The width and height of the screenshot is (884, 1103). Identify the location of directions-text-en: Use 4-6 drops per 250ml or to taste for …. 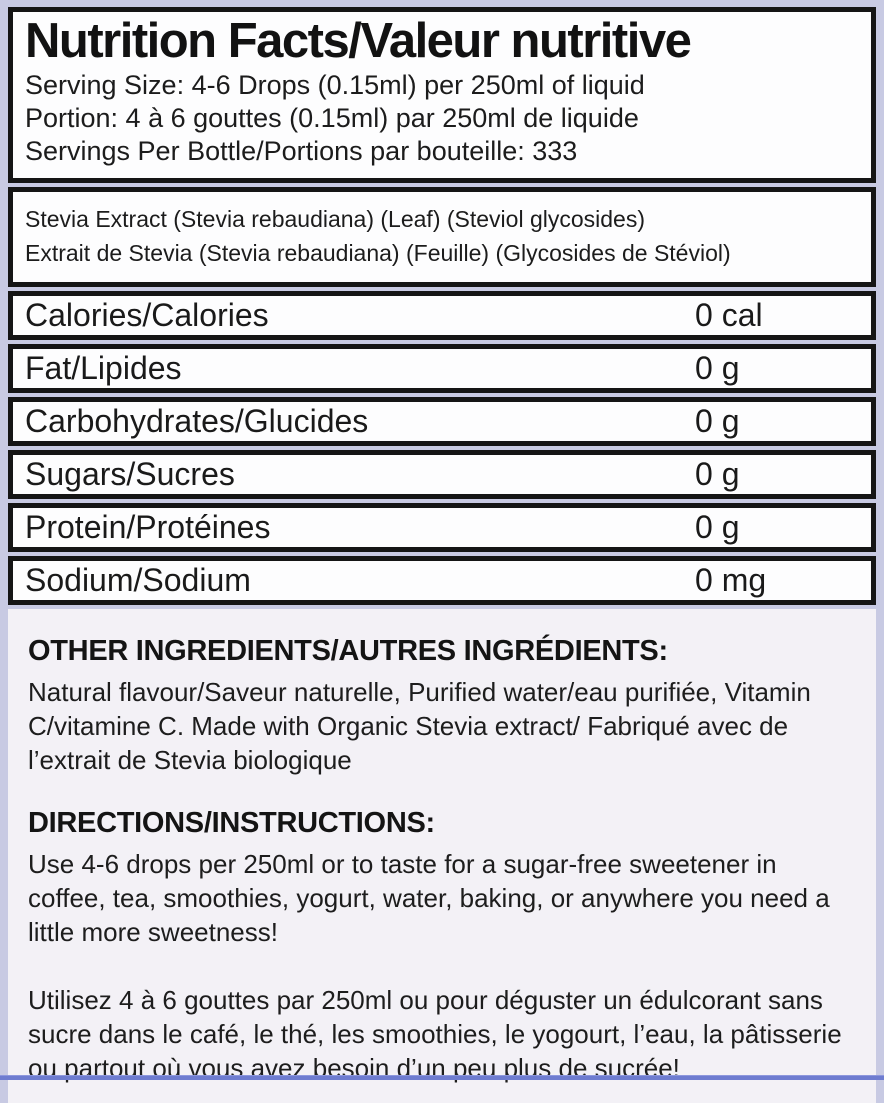
(429, 897).